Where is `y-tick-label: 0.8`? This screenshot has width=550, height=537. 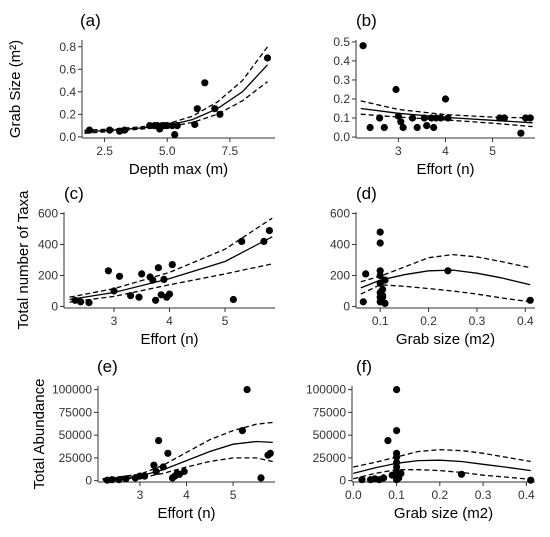
y-tick-label: 0.8 is located at coordinates (67, 47).